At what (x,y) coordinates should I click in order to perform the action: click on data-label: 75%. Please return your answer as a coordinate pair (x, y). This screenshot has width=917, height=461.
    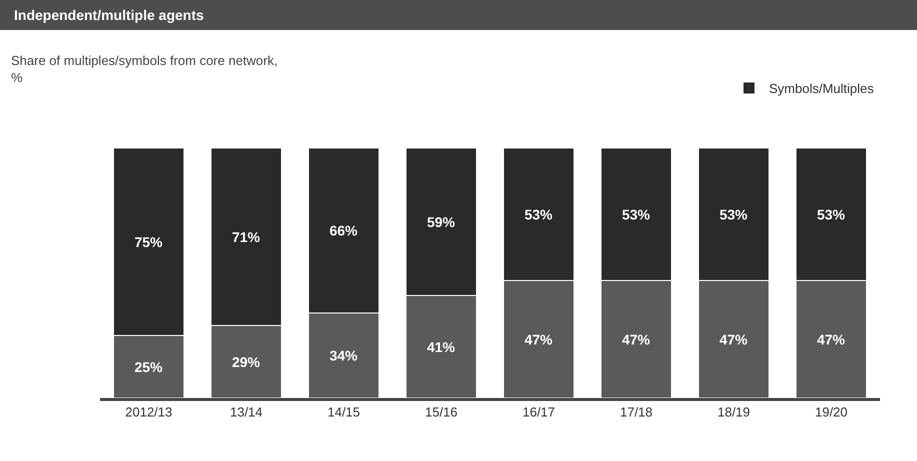
    Looking at the image, I should click on (149, 242).